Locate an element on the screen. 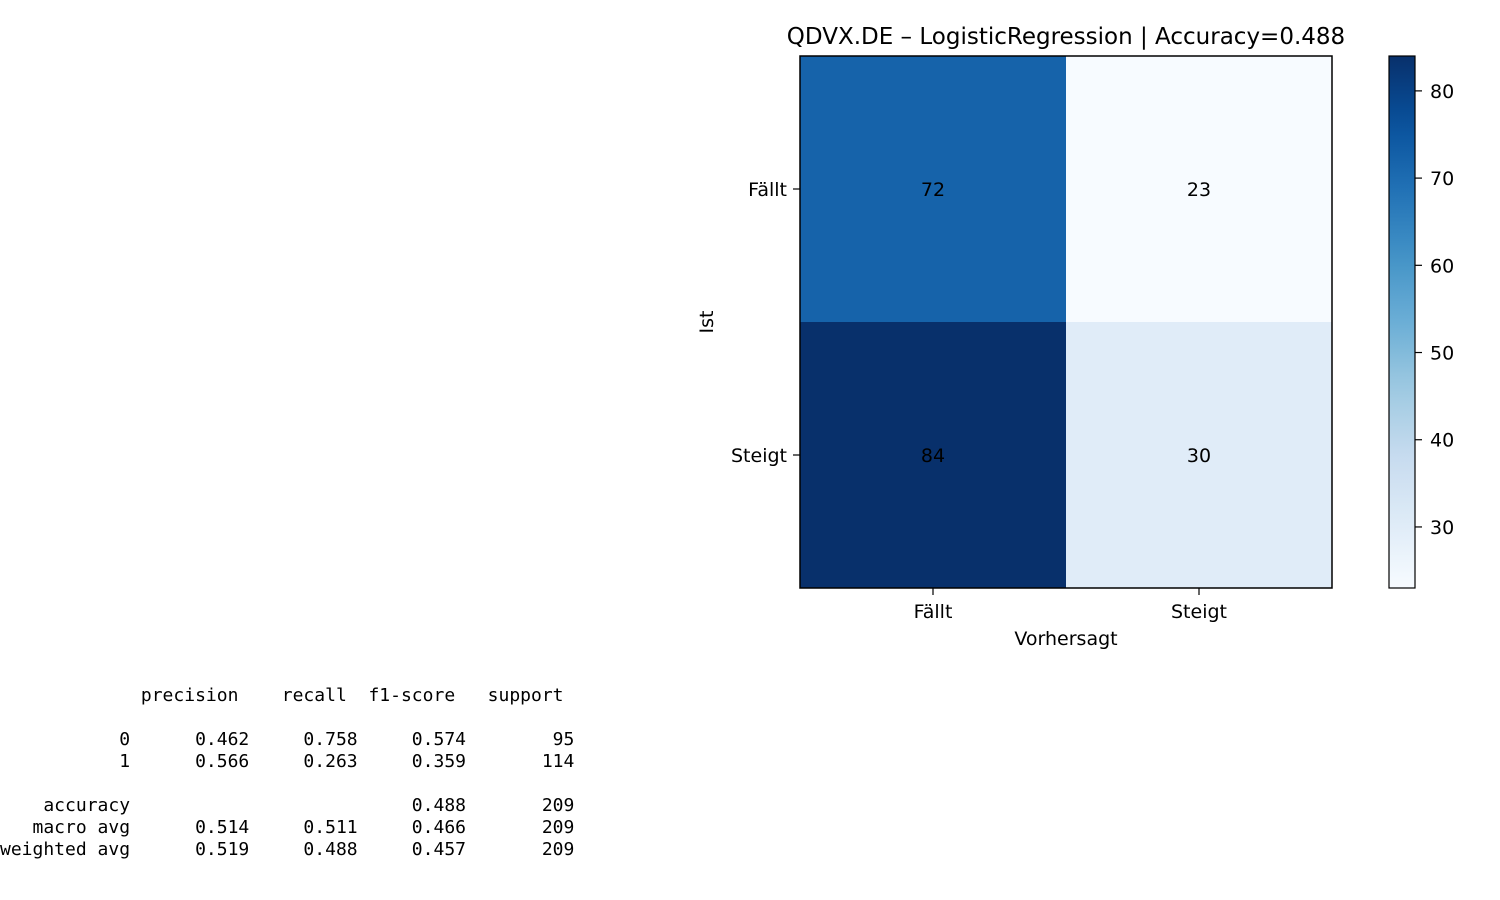  x-axis-ticks: Fällt Steigt is located at coordinates (1070, 605).